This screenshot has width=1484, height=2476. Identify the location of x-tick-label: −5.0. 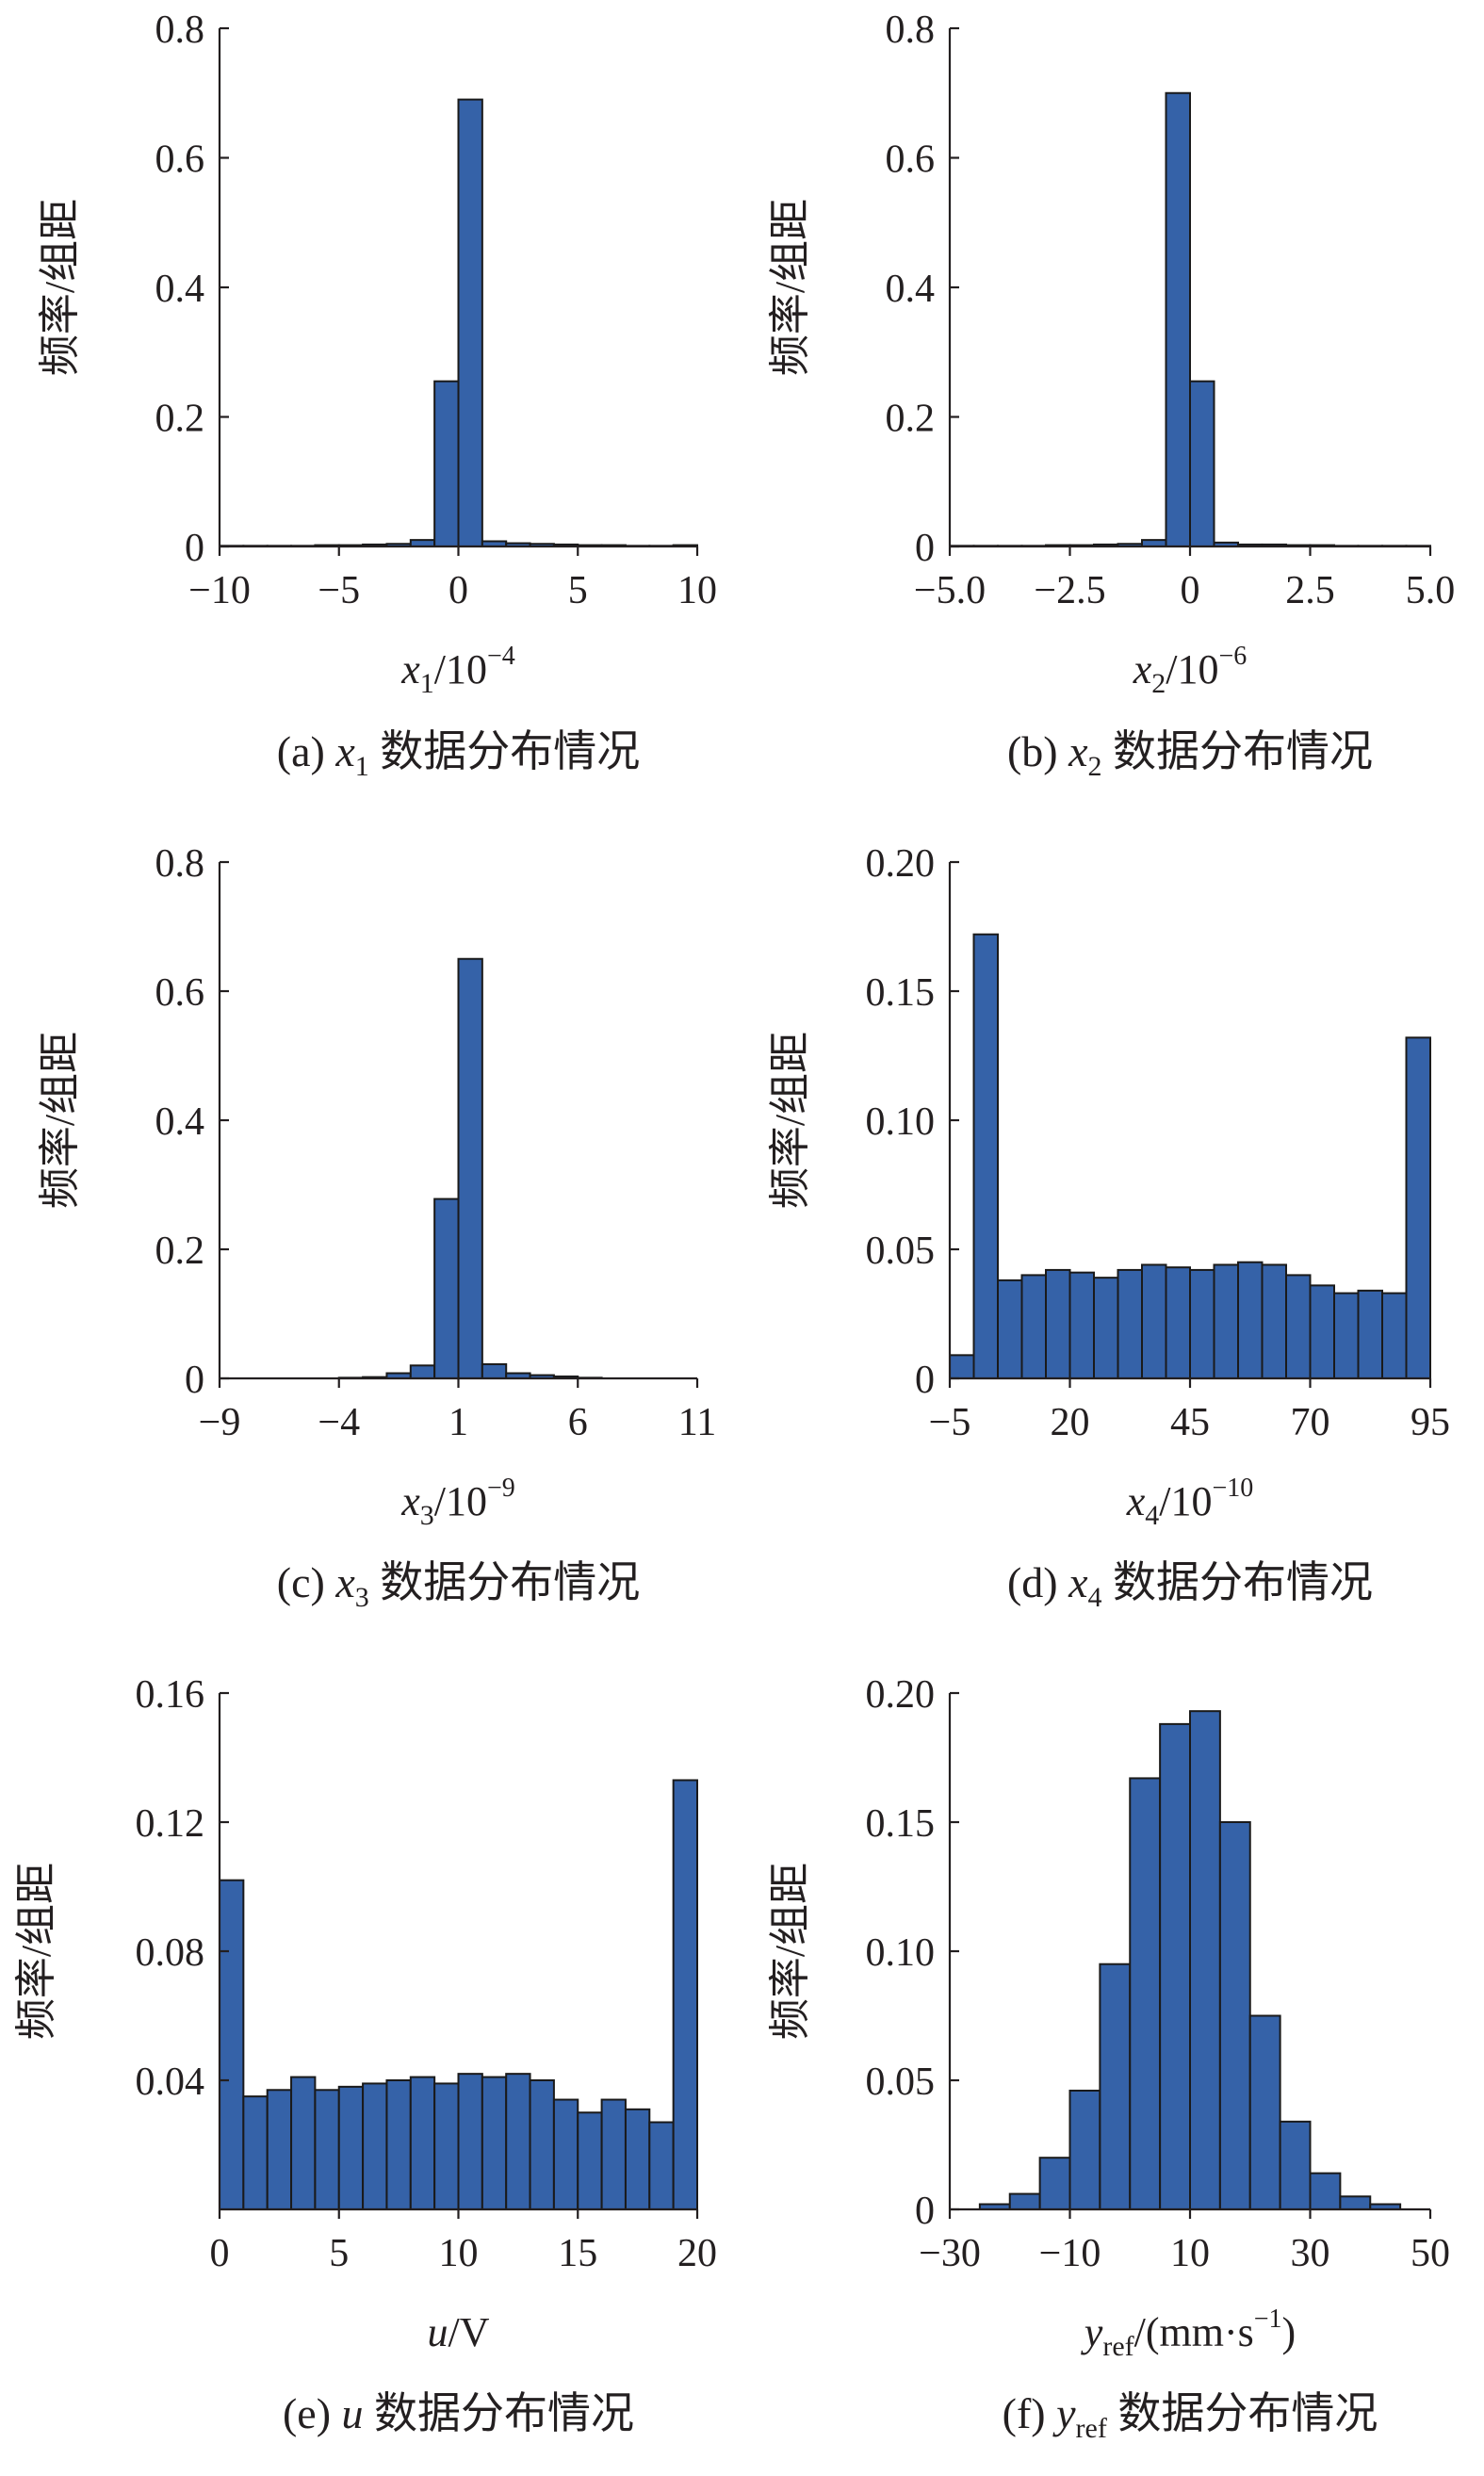
(950, 590).